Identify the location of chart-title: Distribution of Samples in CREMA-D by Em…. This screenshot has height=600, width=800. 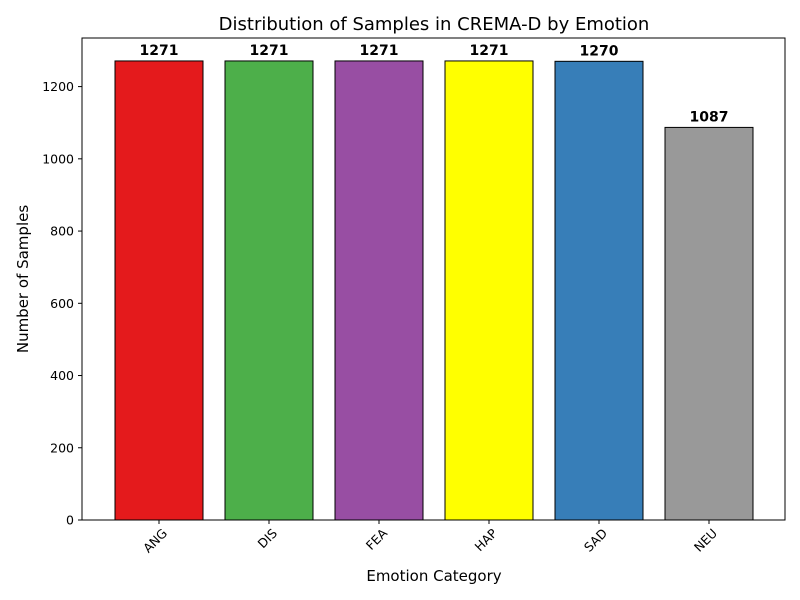
(434, 24).